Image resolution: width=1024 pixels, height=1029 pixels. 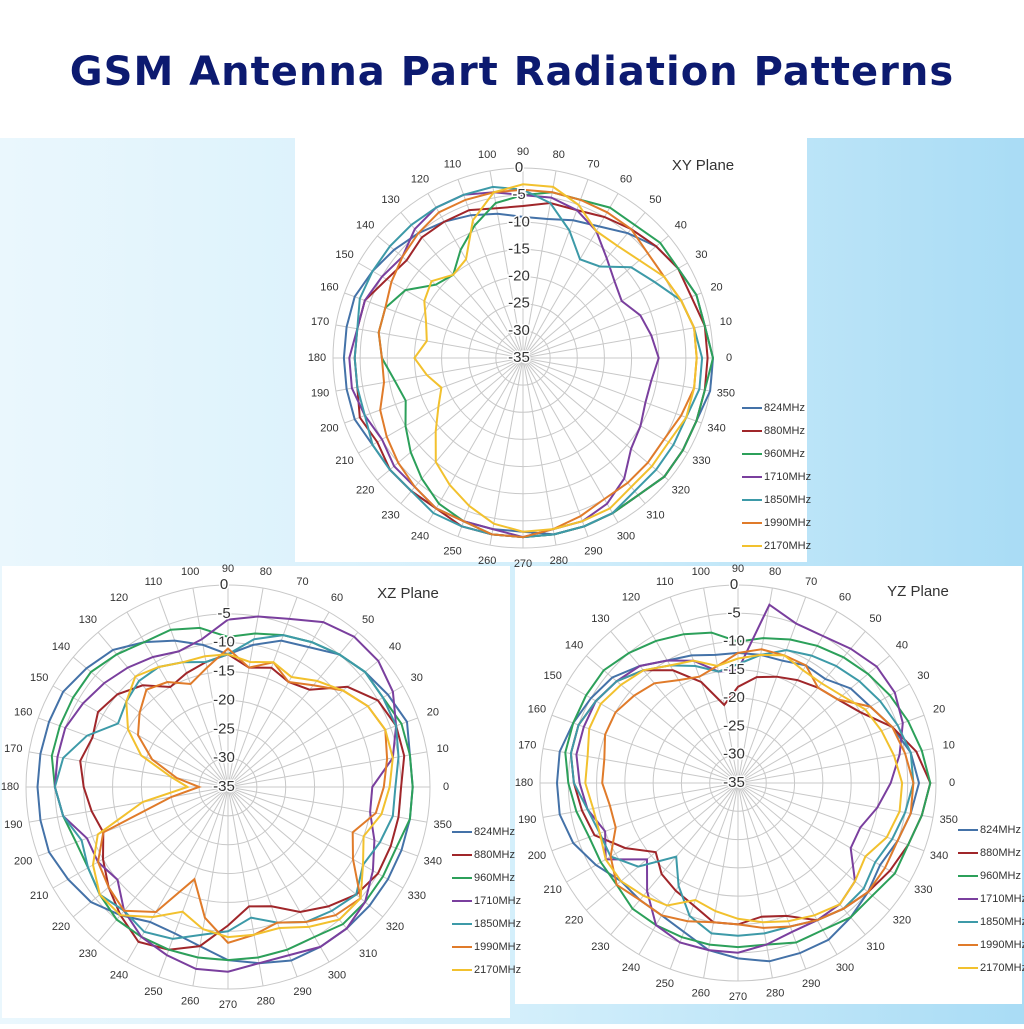 I want to click on header-bg, so click(x=512, y=69).